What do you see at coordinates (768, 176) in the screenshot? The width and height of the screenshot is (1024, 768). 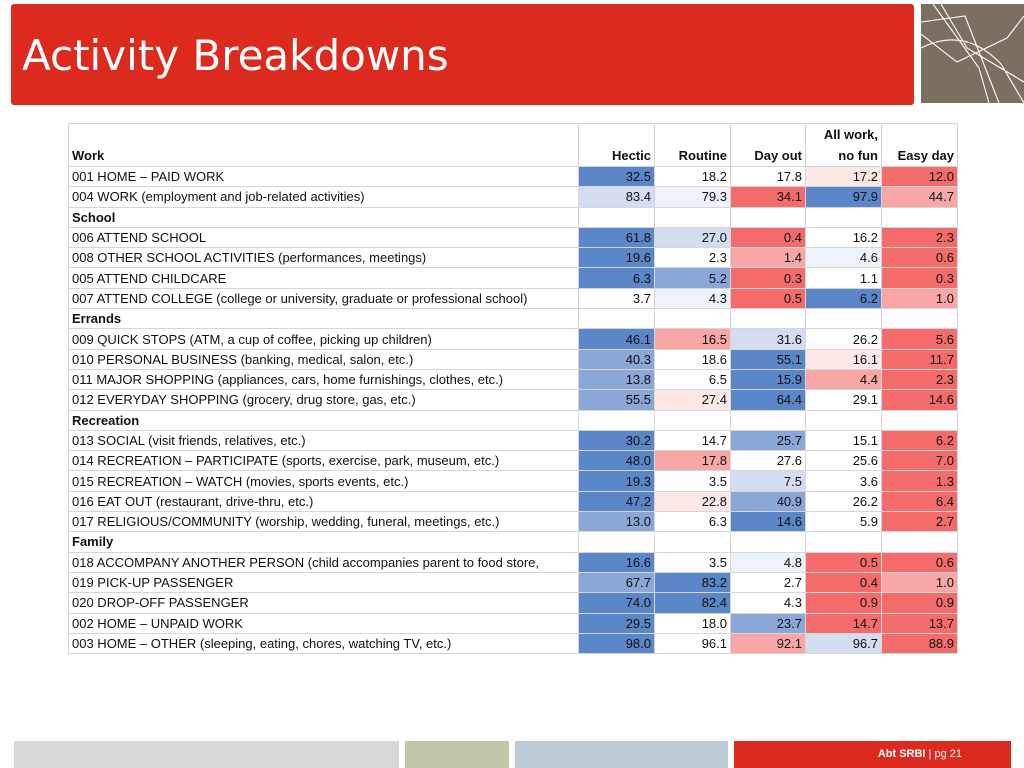 I see `value-cell: 17.8` at bounding box center [768, 176].